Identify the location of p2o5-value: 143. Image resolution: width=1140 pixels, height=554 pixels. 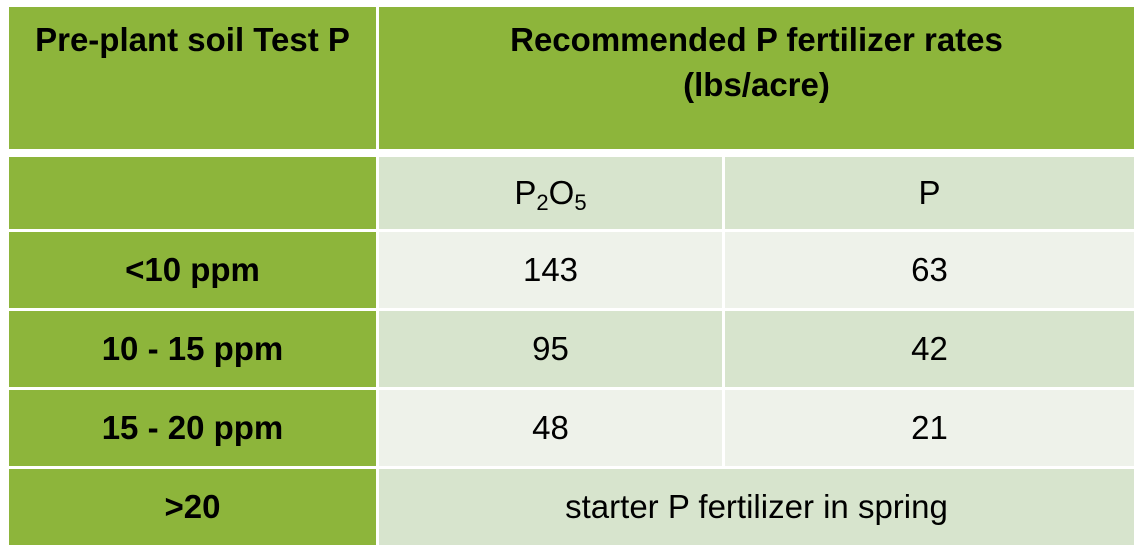
(550, 269).